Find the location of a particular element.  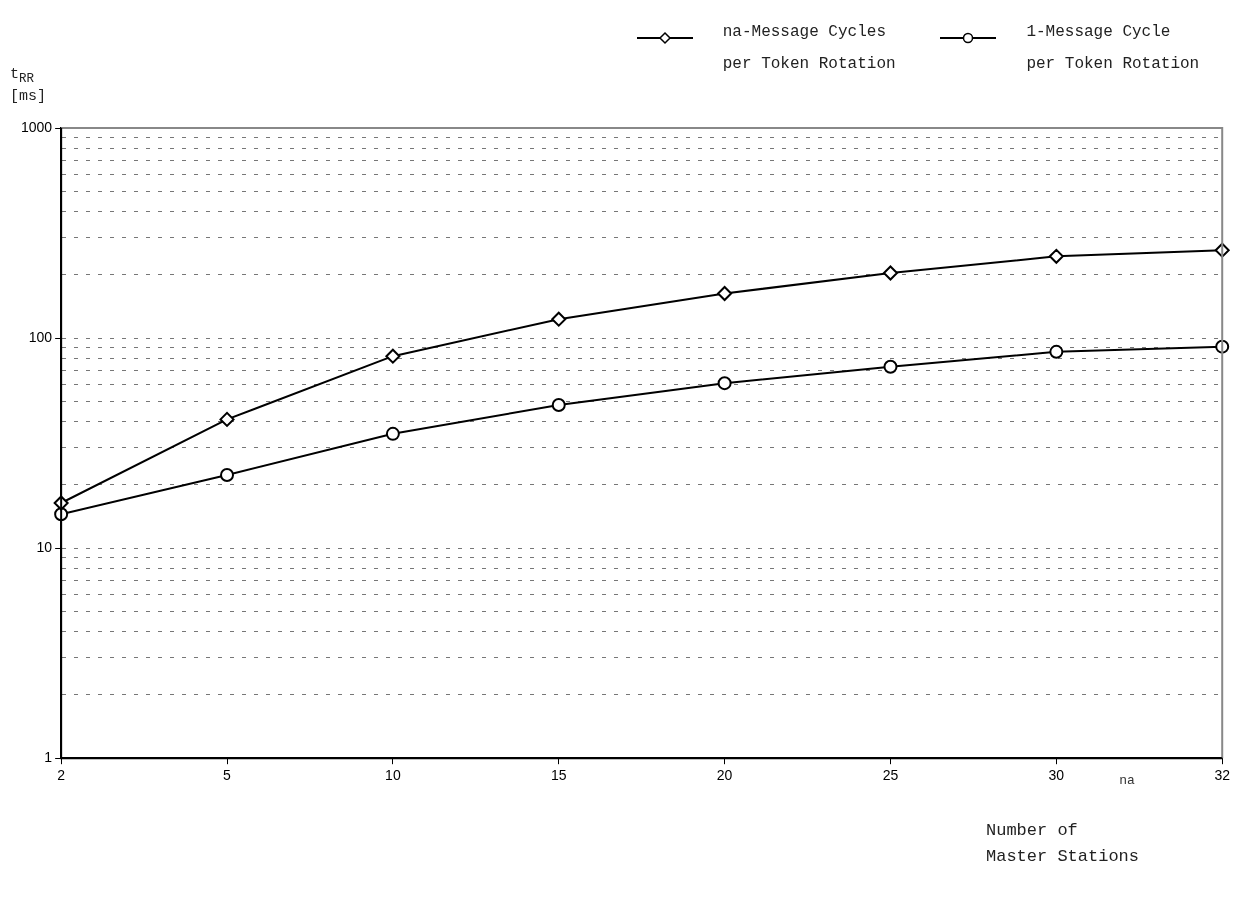

x-tick-label: 5 is located at coordinates (227, 775).